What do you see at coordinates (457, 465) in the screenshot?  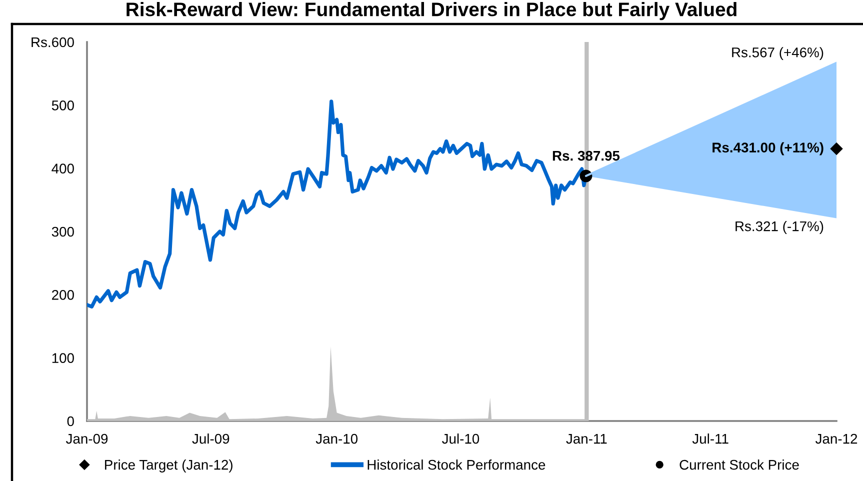 I see `legend-label: Historical Stock Performance` at bounding box center [457, 465].